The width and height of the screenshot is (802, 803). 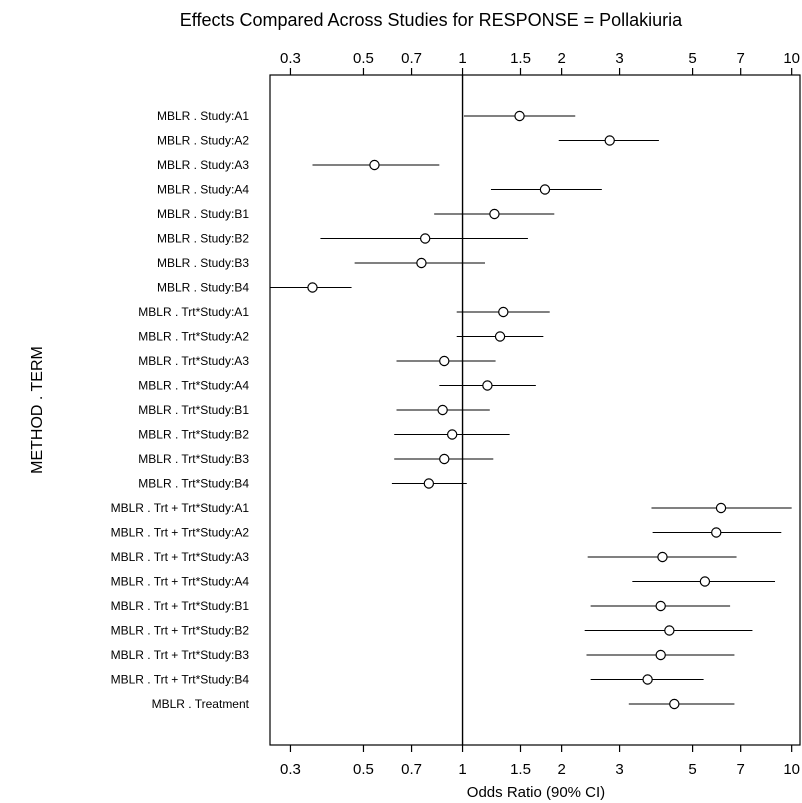 What do you see at coordinates (203, 116) in the screenshot?
I see `row-label: MBLR . Study:A1` at bounding box center [203, 116].